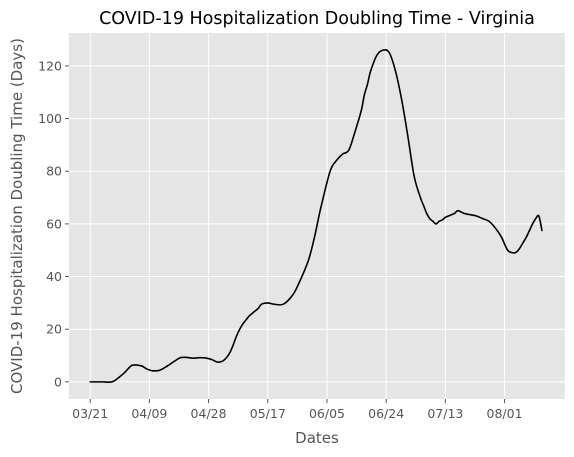 The width and height of the screenshot is (574, 457). I want to click on y-tick-label: 0, so click(58, 381).